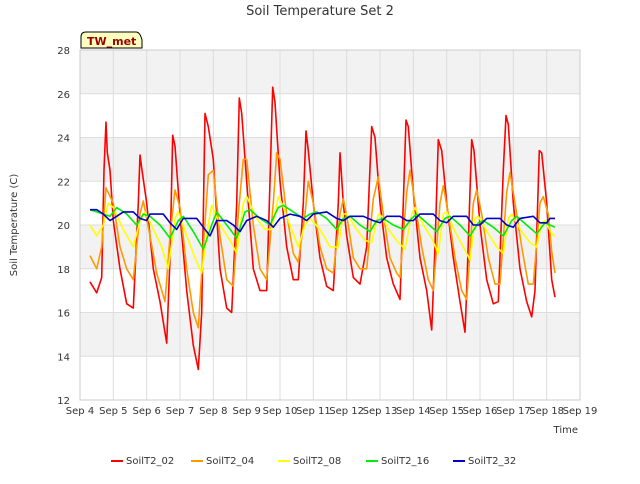 Image resolution: width=640 pixels, height=484 pixels. I want to click on x-tick-label: Sep 13, so click(380, 411).